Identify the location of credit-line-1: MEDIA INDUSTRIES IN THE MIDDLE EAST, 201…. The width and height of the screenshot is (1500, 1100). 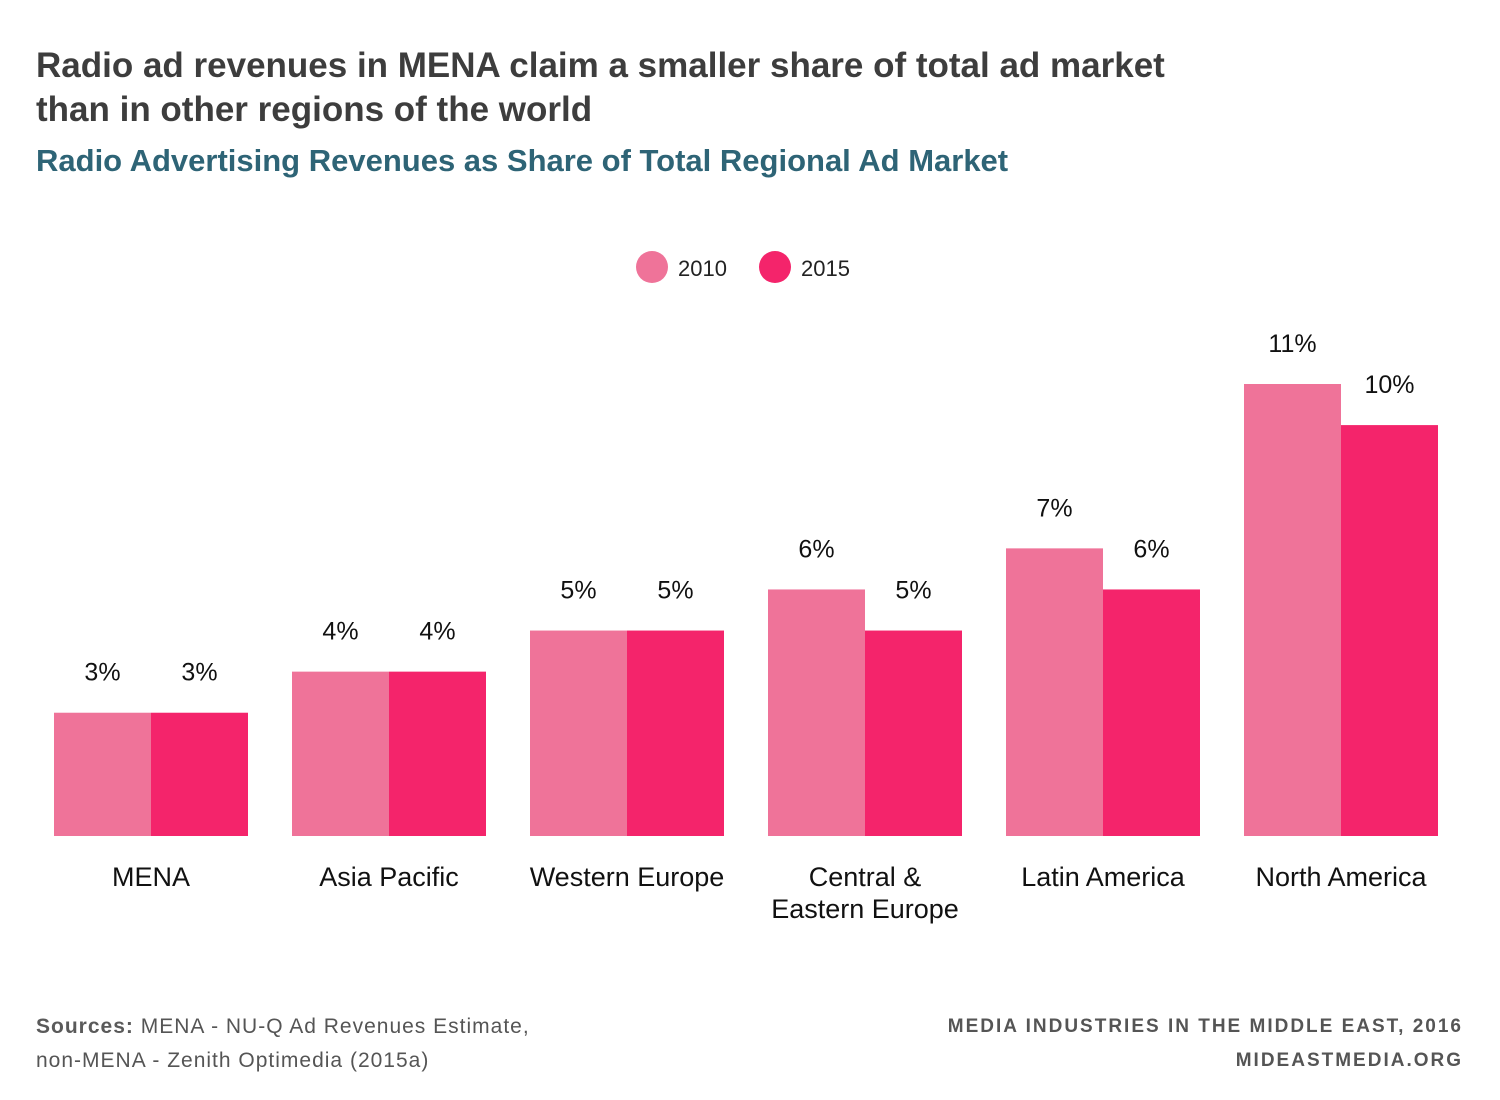
(1205, 1026).